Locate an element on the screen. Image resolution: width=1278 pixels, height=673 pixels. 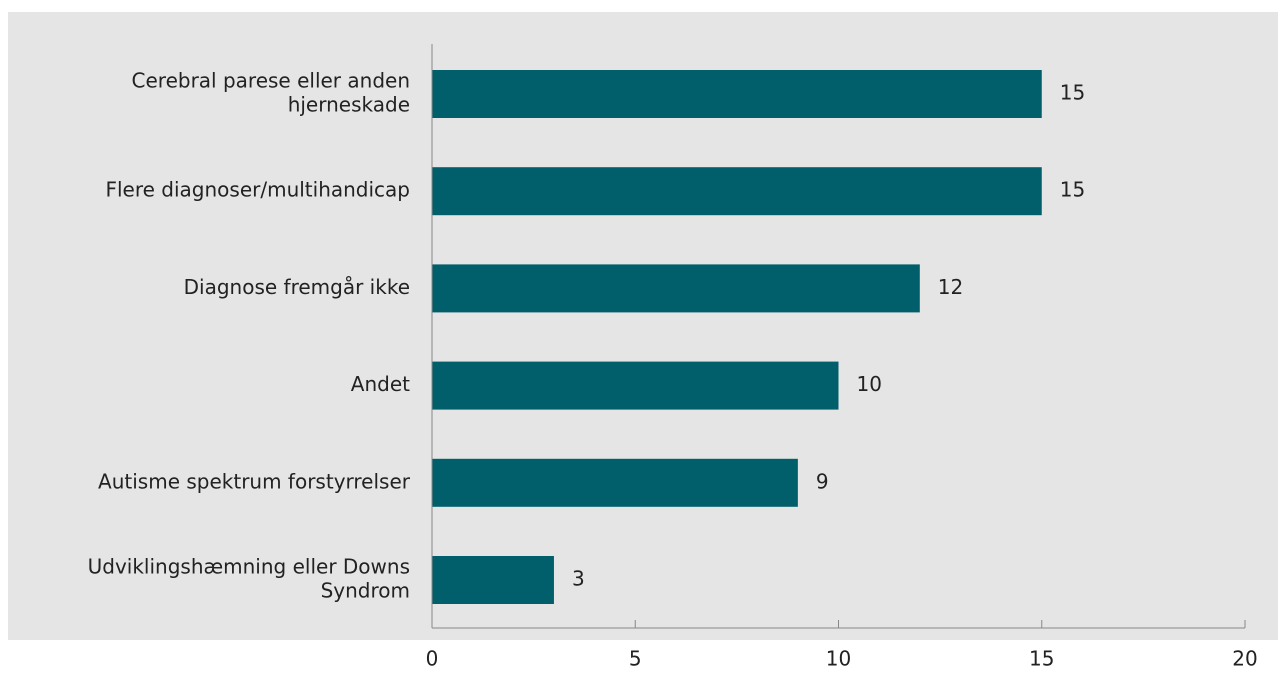
category-label-line: Diagnose fremgår ikke is located at coordinates (297, 287).